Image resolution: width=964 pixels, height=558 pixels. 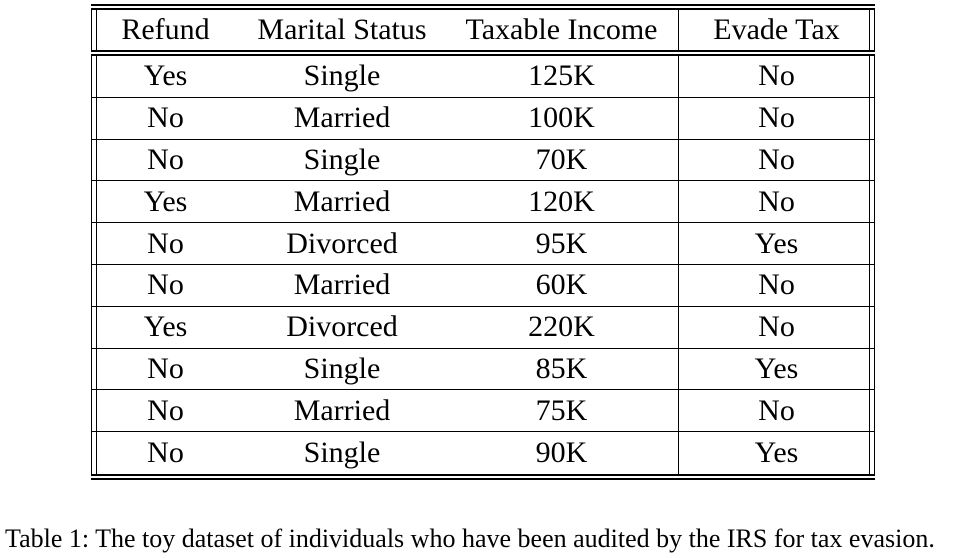 I want to click on top-rule-inner, so click(x=483, y=9).